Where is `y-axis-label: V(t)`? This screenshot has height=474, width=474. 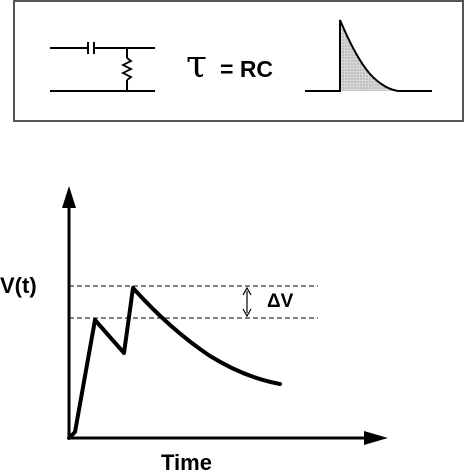
y-axis-label: V(t) is located at coordinates (18, 285).